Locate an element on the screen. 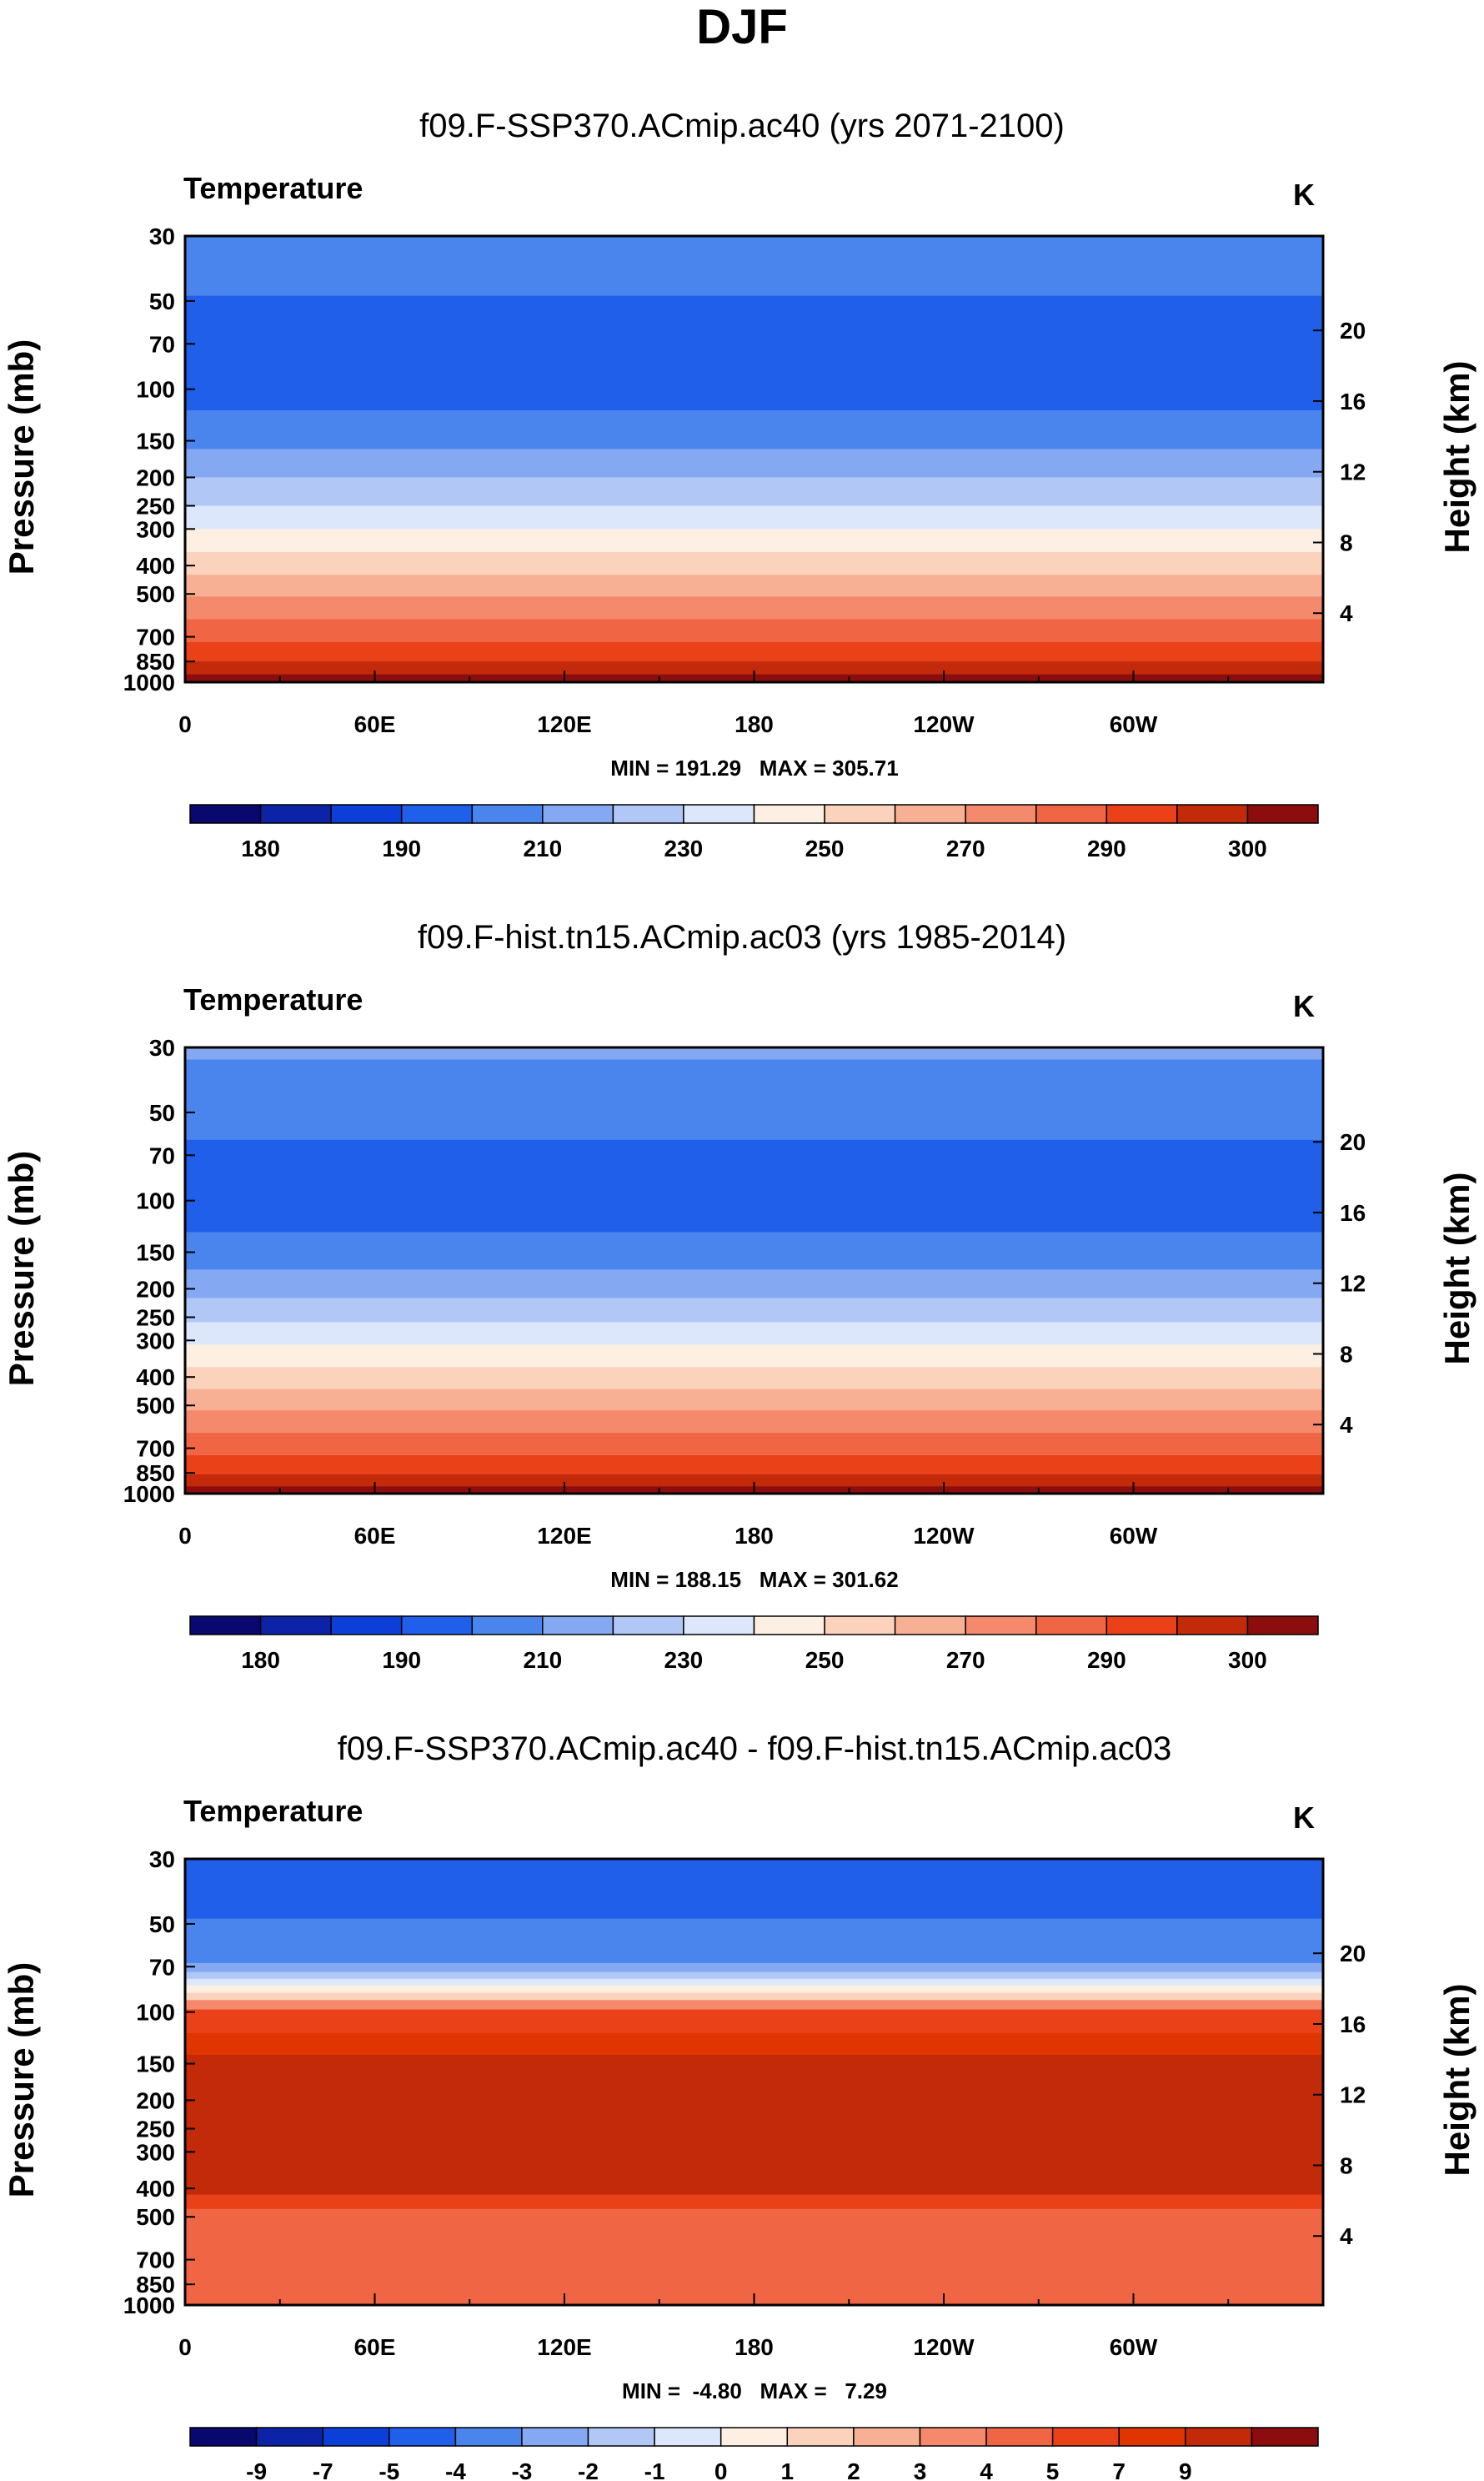 This screenshot has height=2481, width=1484. colorbar-label: -4 is located at coordinates (455, 2469).